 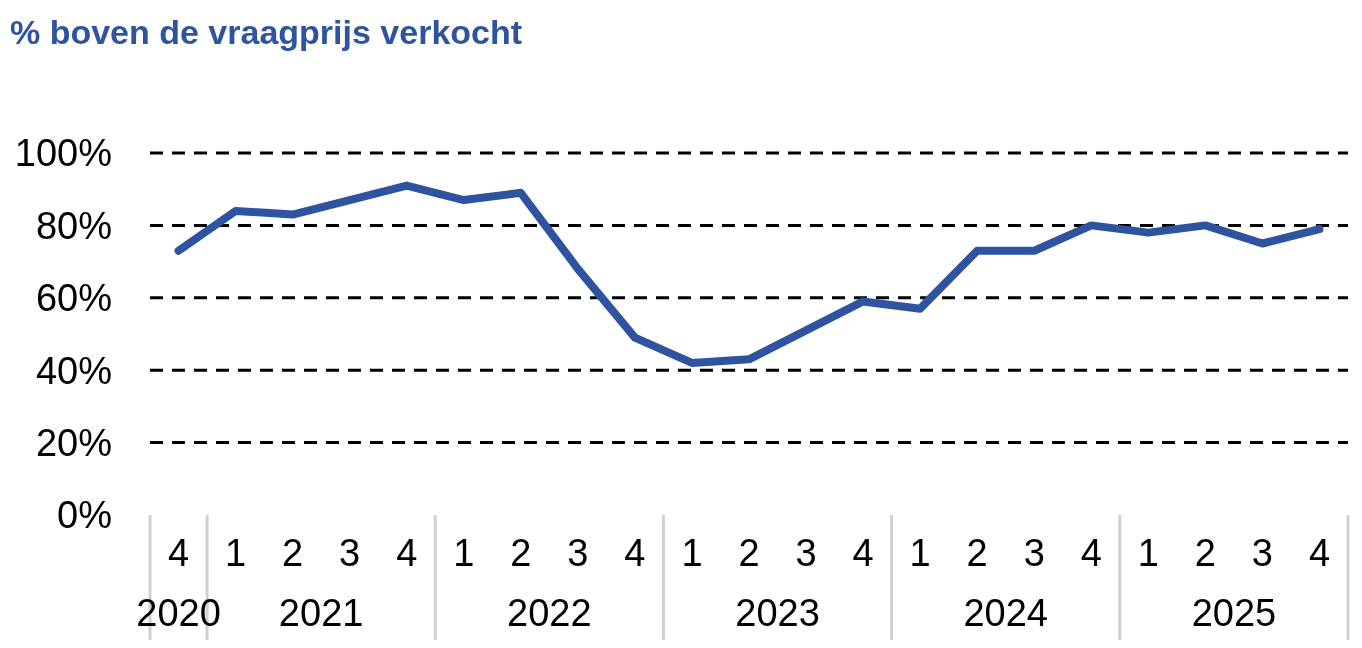 I want to click on y-tick-label: 80%, so click(x=73, y=225).